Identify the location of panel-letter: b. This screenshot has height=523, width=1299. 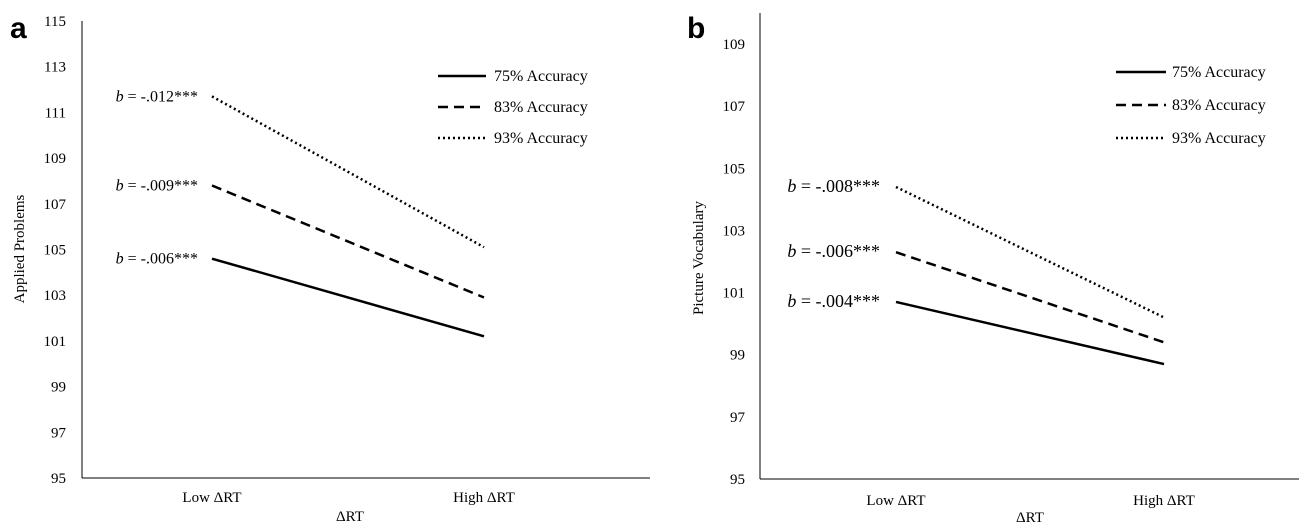
(696, 28).